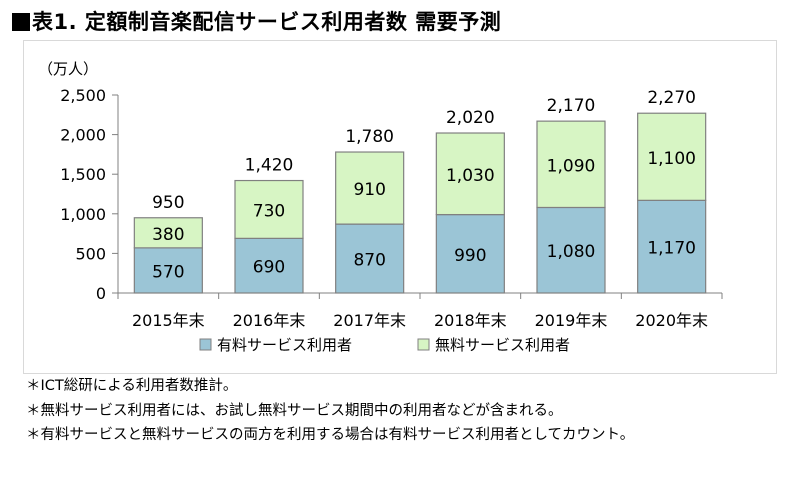 This screenshot has height=477, width=800. What do you see at coordinates (21, 22) in the screenshot?
I see `title-square-icon` at bounding box center [21, 22].